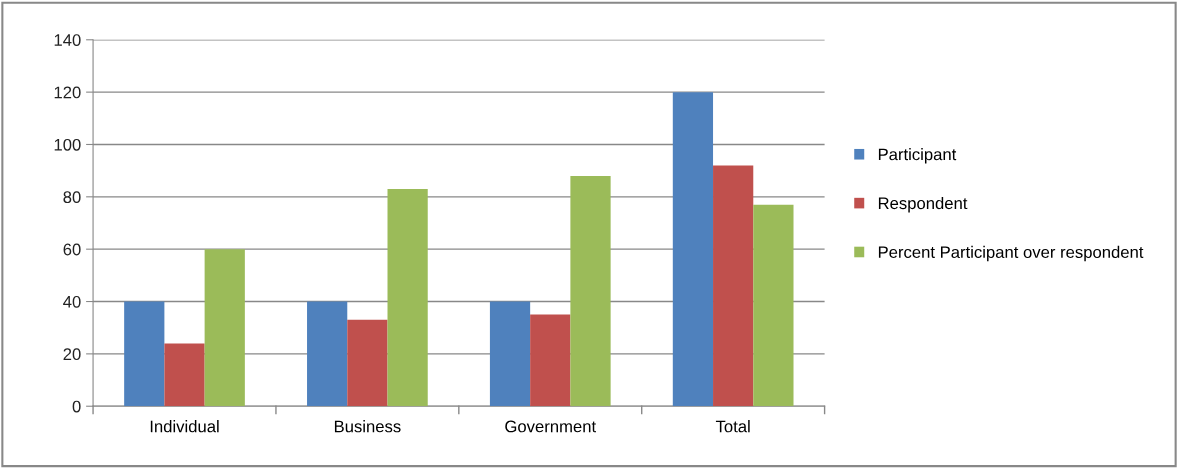 The height and width of the screenshot is (468, 1178). What do you see at coordinates (551, 426) in the screenshot?
I see `x-tick-label: Government` at bounding box center [551, 426].